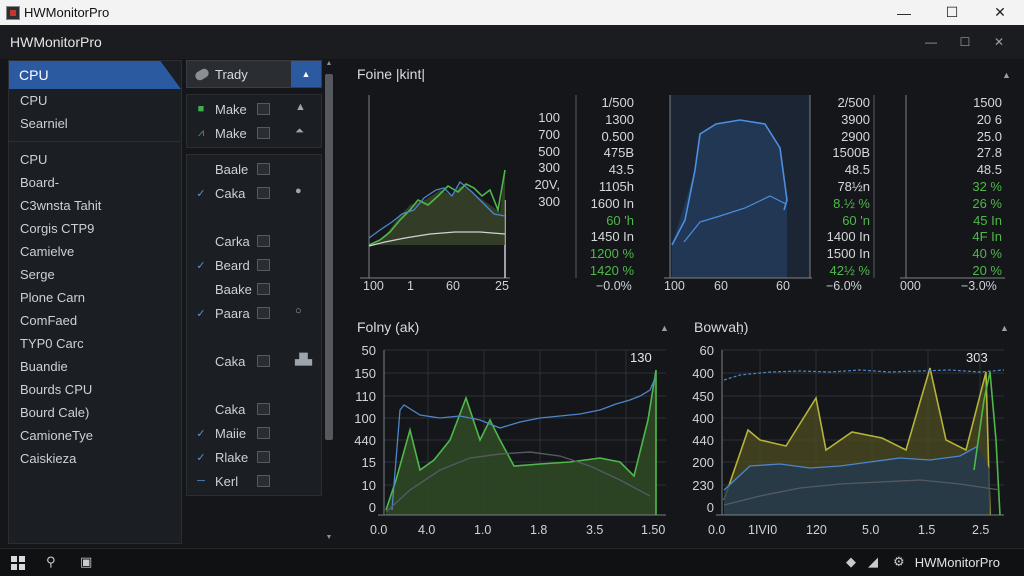 The height and width of the screenshot is (576, 1024). Describe the element at coordinates (254, 109) in the screenshot. I see `reading-row: ■ Make ▲` at that location.